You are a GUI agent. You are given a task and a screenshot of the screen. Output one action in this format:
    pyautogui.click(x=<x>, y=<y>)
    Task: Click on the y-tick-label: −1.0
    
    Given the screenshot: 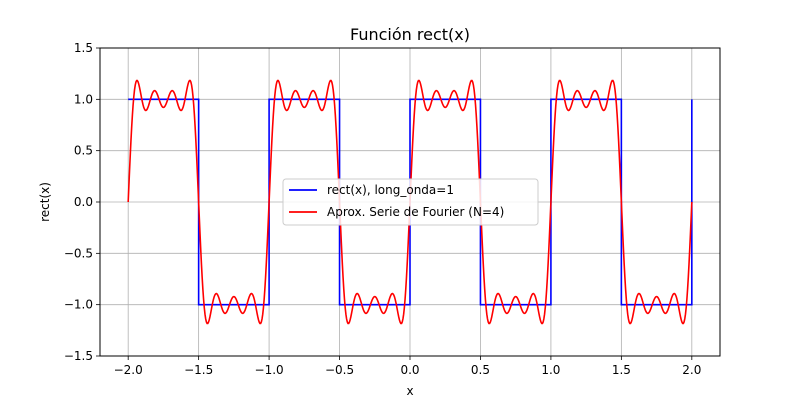 What is the action you would take?
    pyautogui.click(x=78, y=305)
    